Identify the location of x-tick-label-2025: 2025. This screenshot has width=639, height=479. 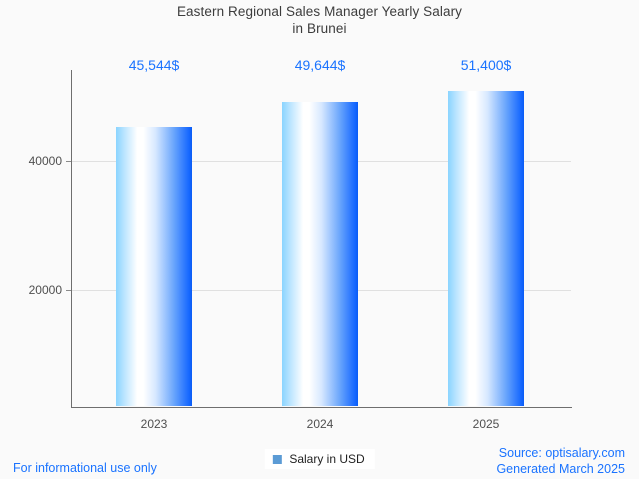
(486, 424).